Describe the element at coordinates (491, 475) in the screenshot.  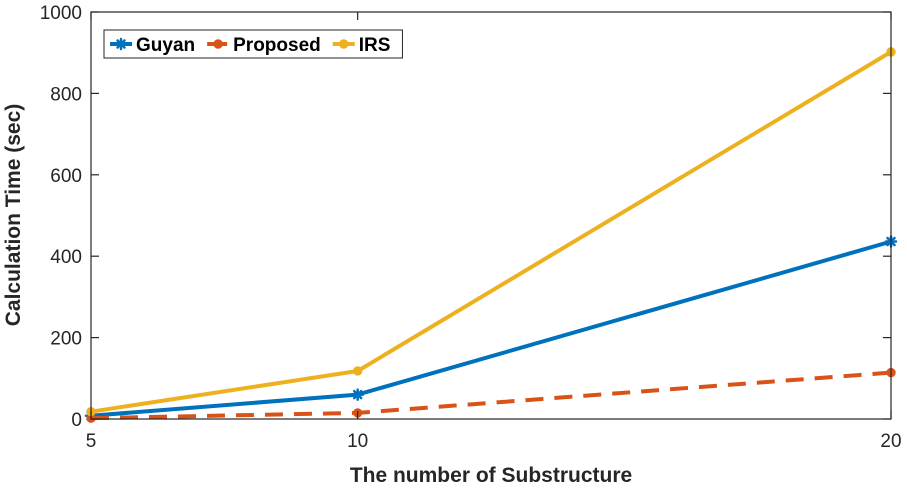
I see `x-axis-label: The number of Substructure` at that location.